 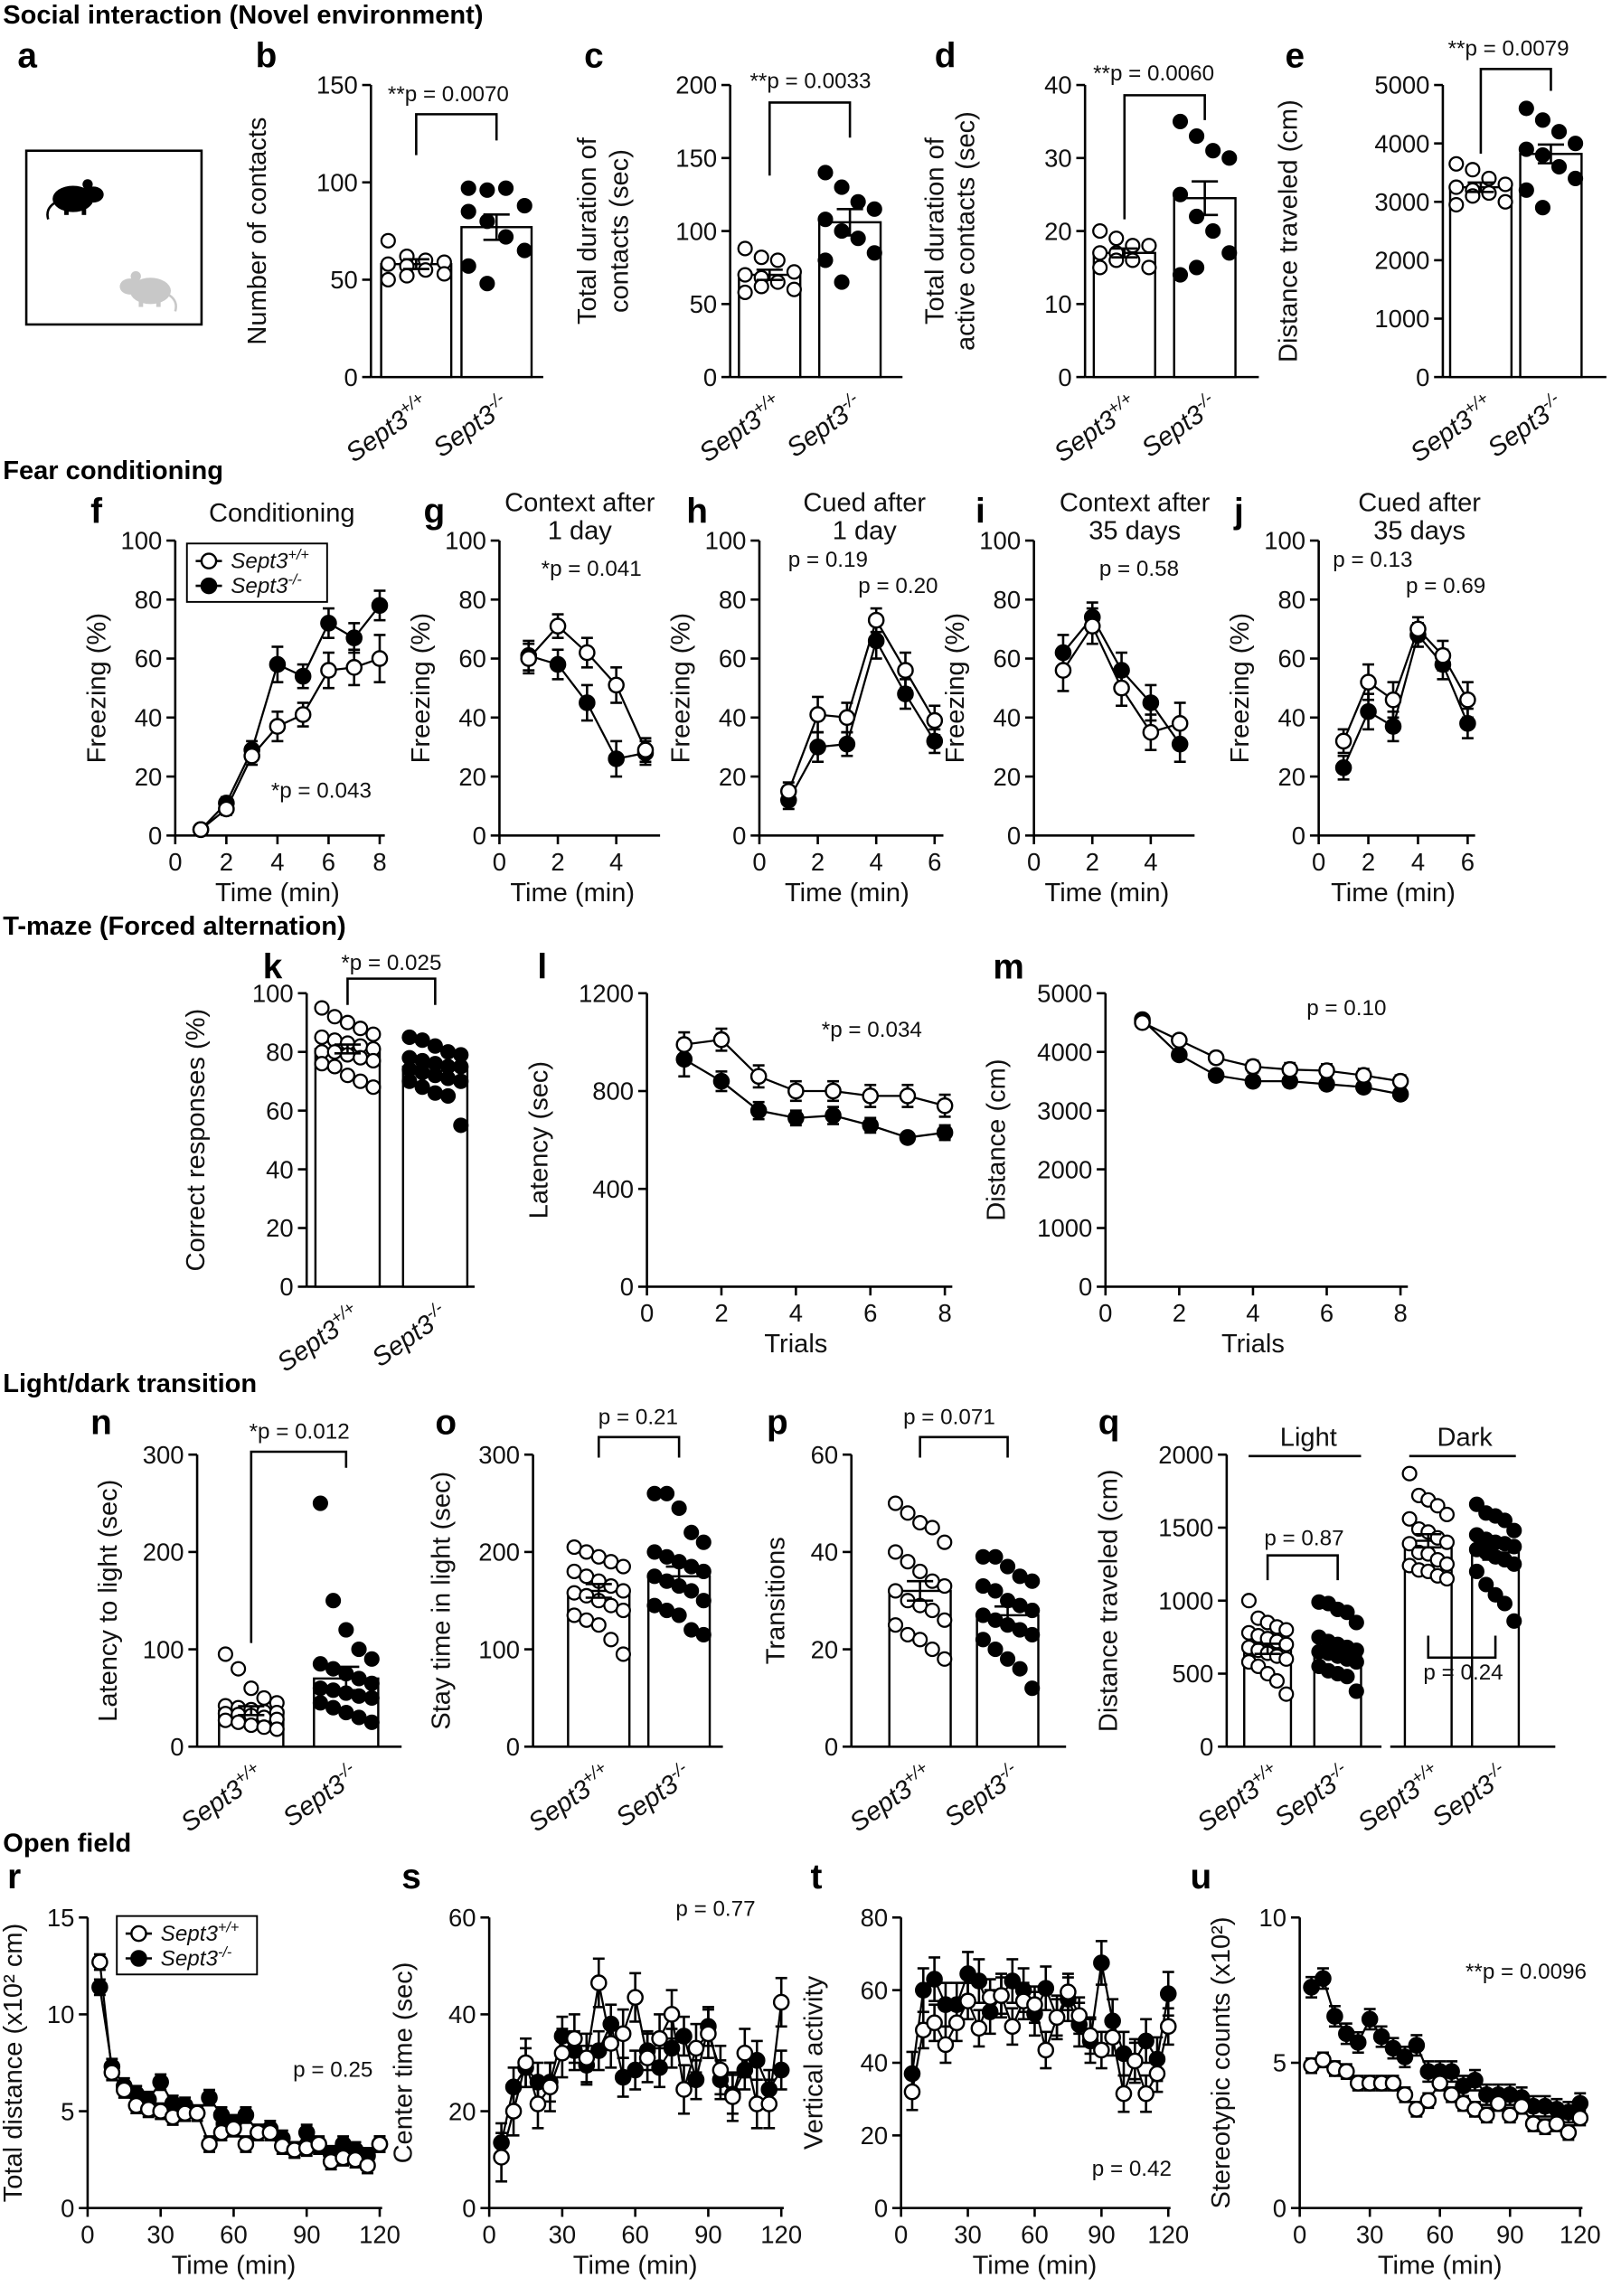 What do you see at coordinates (1132, 2169) in the screenshot?
I see `p-value-annotation: p = 0.42` at bounding box center [1132, 2169].